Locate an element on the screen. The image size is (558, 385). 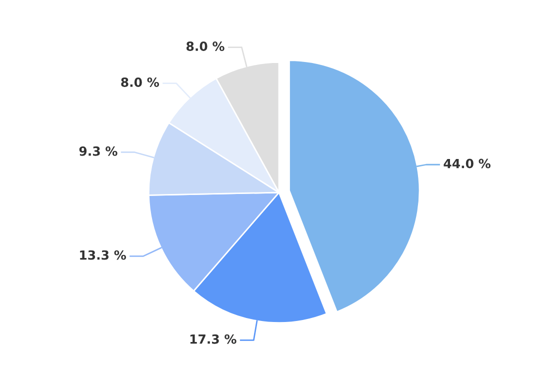
data-label: 44.0 % is located at coordinates (467, 163).